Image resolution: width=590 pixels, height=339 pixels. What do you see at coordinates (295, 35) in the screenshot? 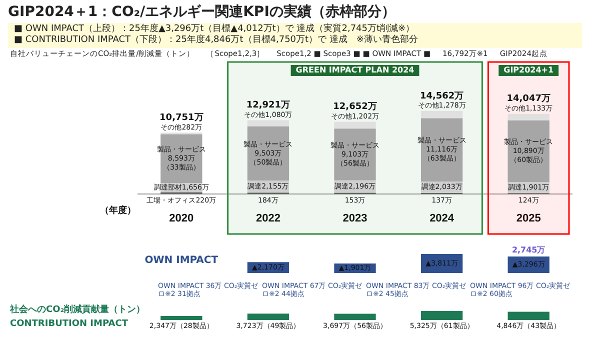
I see `chart-subtitle: ■ OWN IMPACT（上段）：25年度▲3,296万t（目標▲4,012万t）で 達成（実質2,745万t削減※） ■ CONTRIBUTION IMPACT（下段）：25年度4,846万t（目標4,750万t）で 達成 ※薄い青色部分` at bounding box center [295, 35].